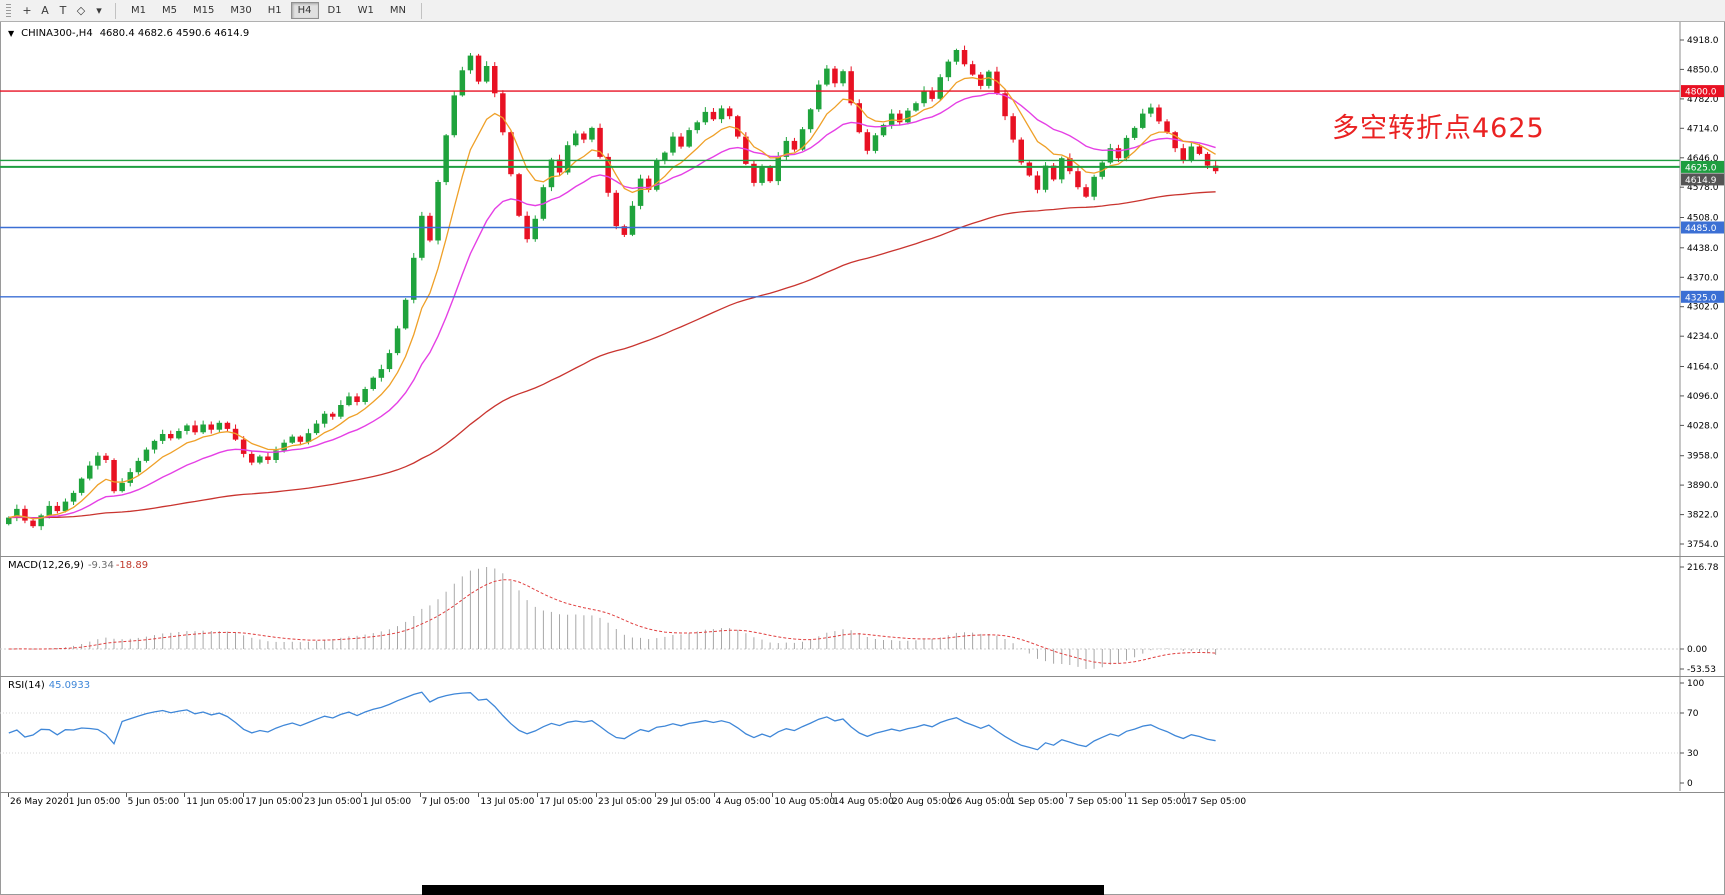 The image size is (1725, 895). I want to click on timeframe-group: M1 M5 M15 M30 H1 H4 D1 W1 MN, so click(268, 10).